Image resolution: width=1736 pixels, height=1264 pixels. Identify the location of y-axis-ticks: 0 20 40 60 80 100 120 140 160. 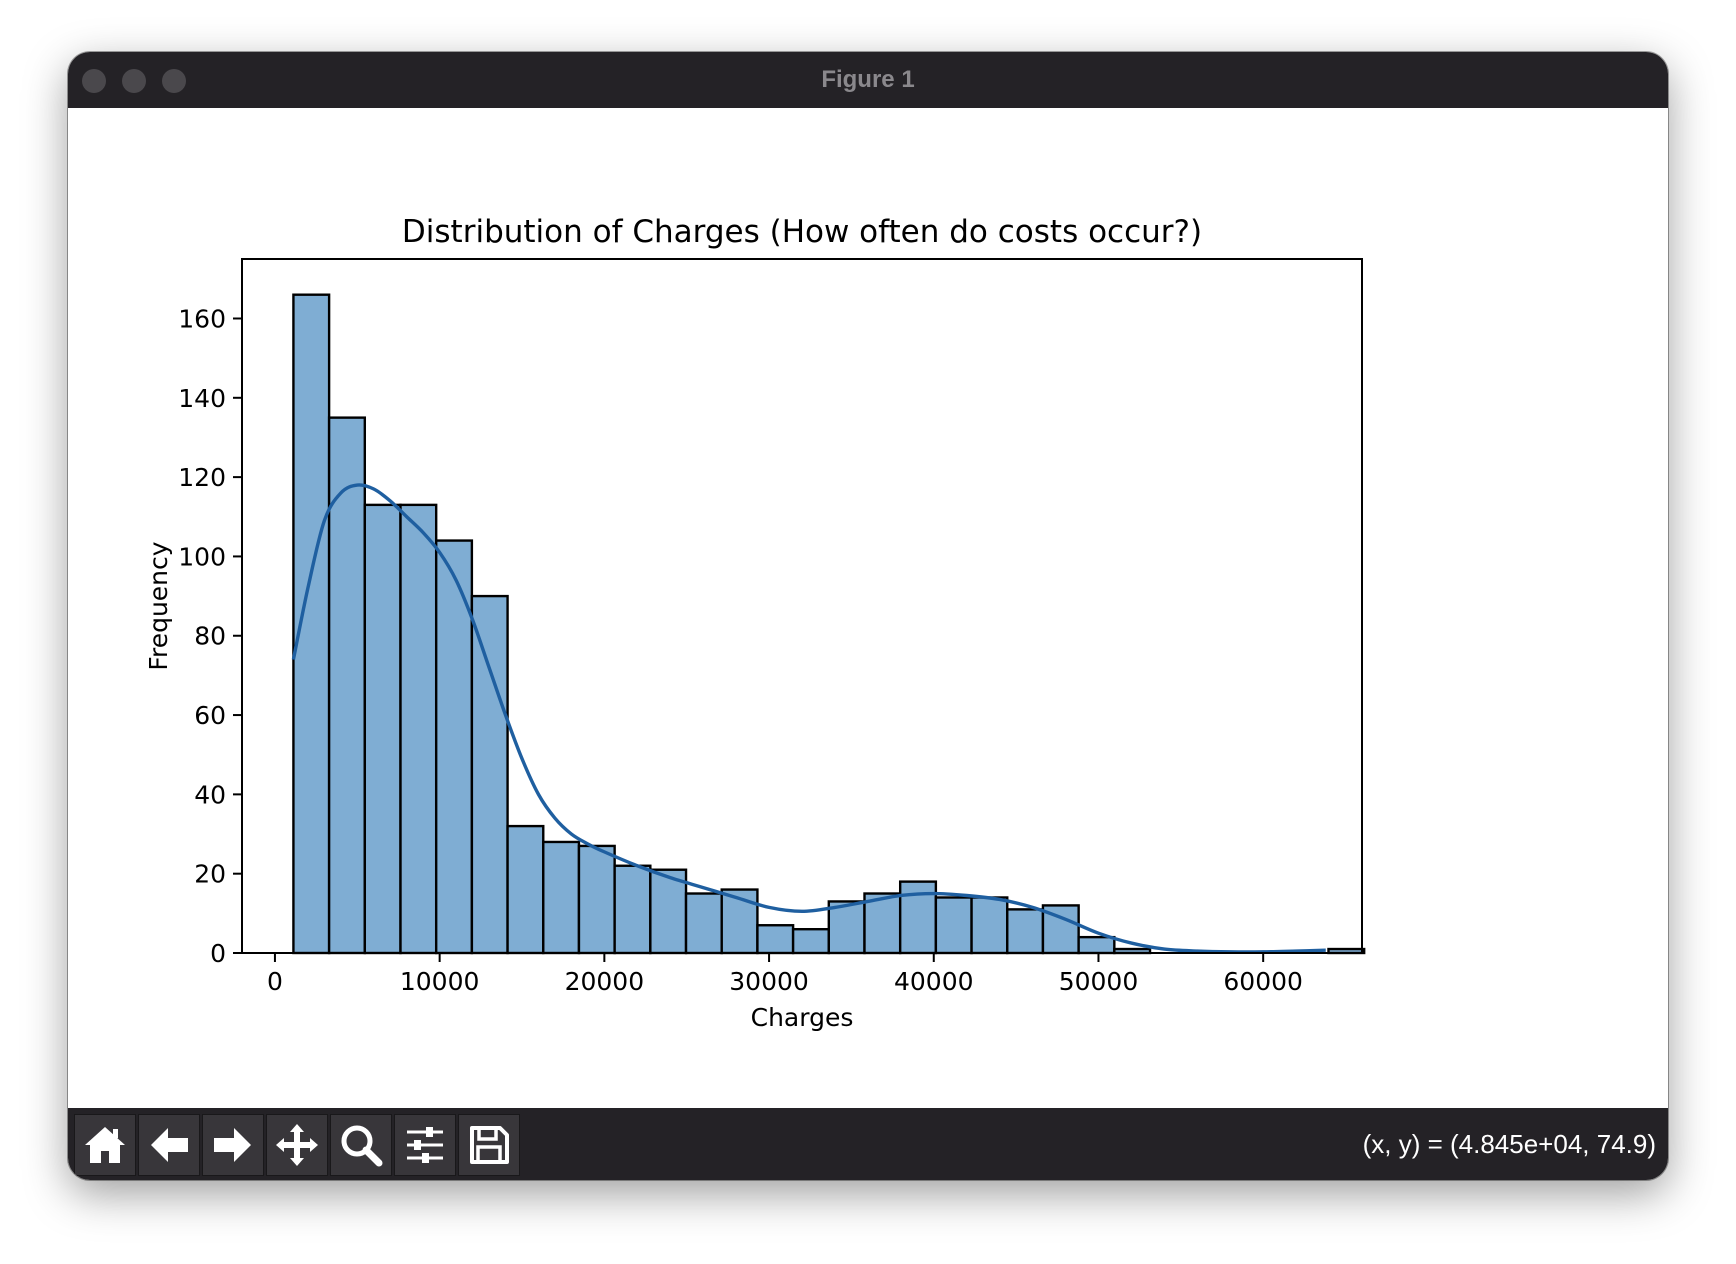
(210, 636).